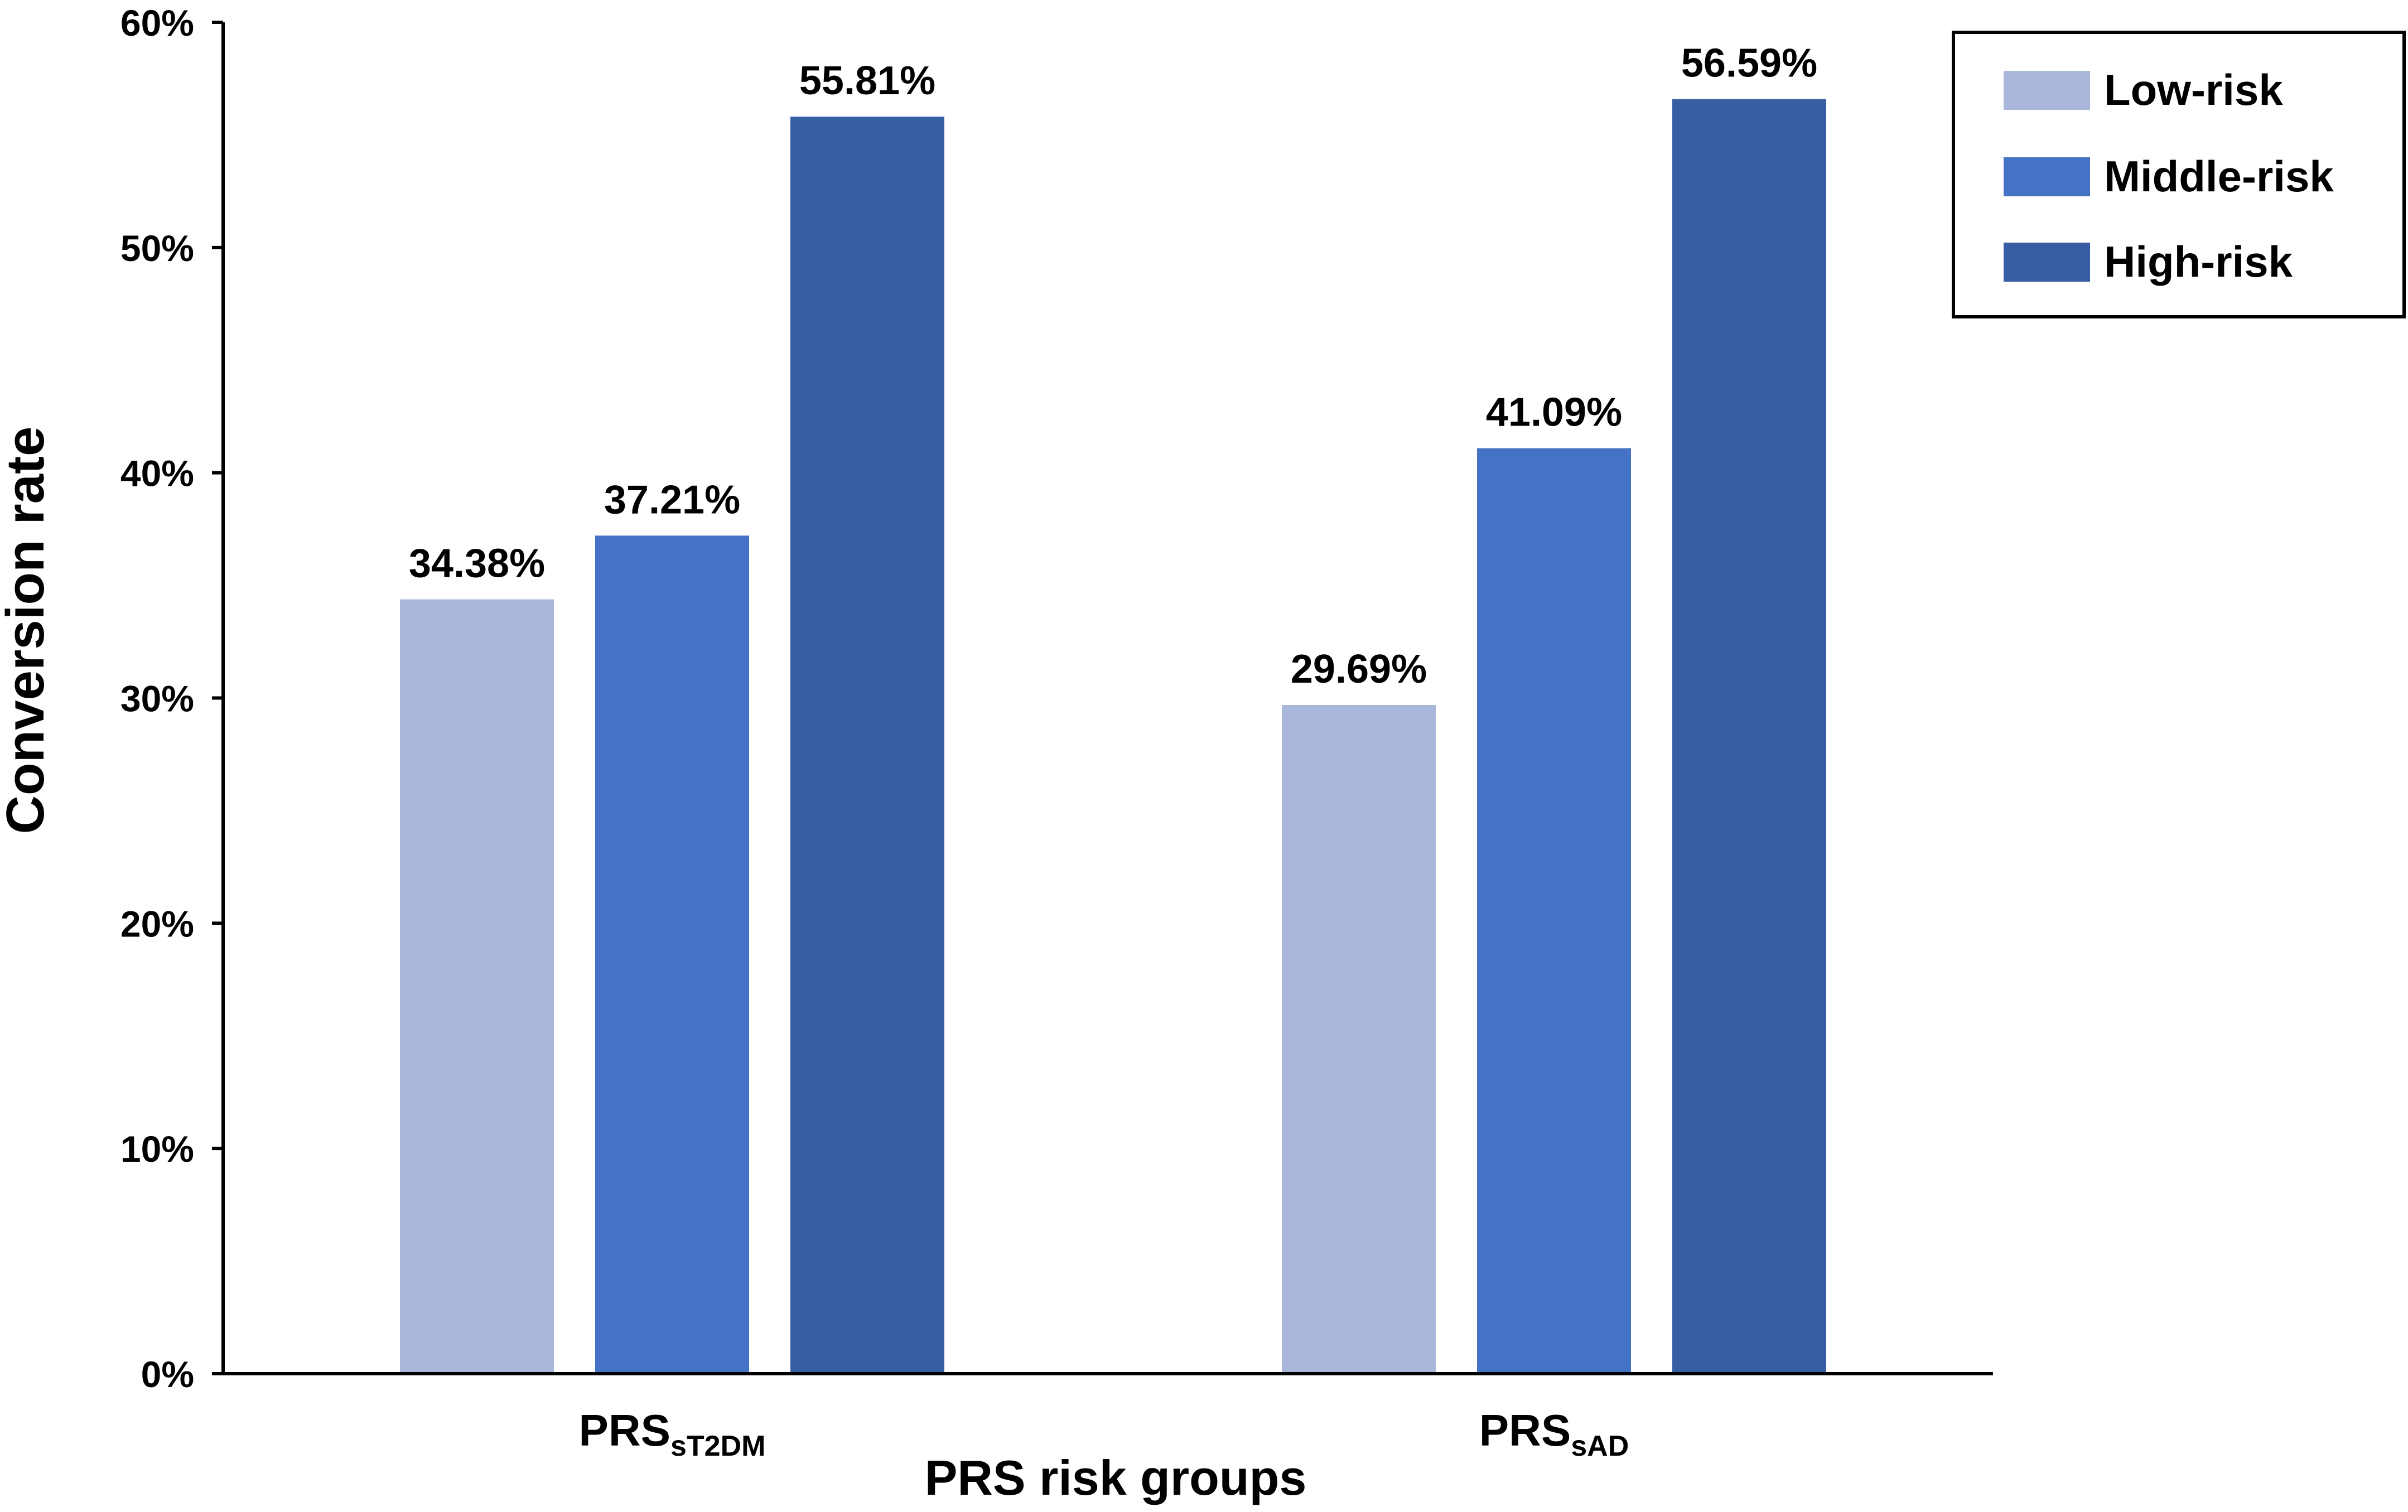 The height and width of the screenshot is (1512, 2408). What do you see at coordinates (1749, 63) in the screenshot?
I see `data-label-2-1: 56.59%` at bounding box center [1749, 63].